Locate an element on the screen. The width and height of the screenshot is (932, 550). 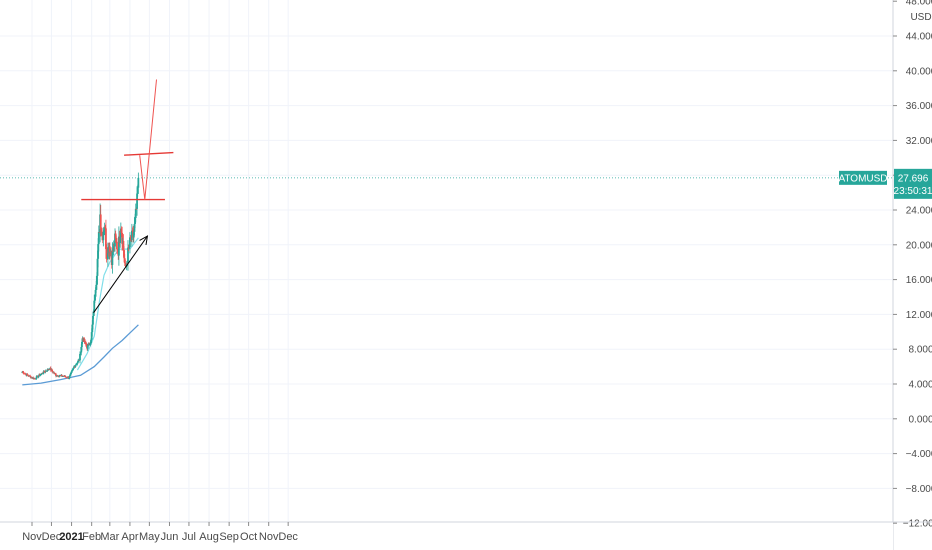
x-tick-label: Aug is located at coordinates (209, 537).